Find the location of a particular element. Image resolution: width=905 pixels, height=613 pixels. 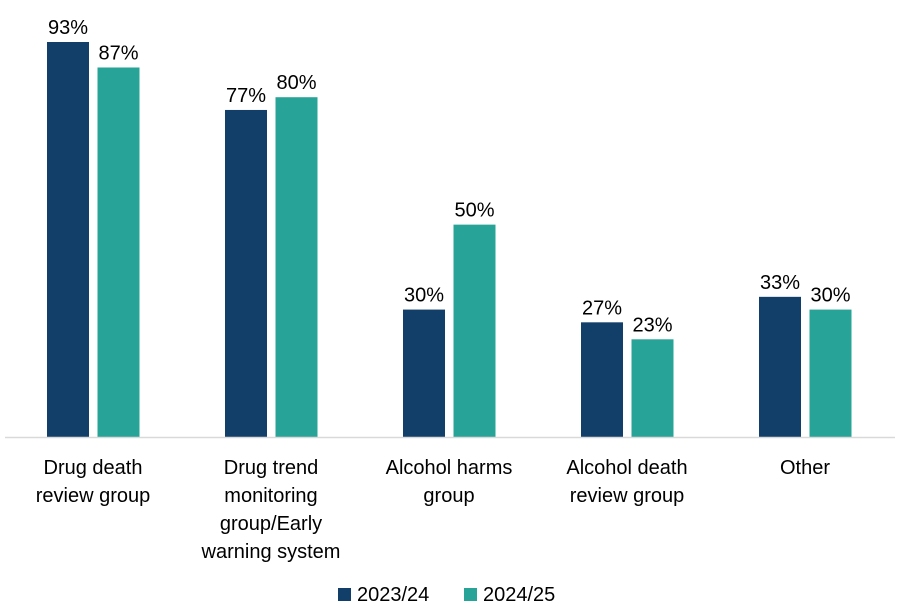

category-label: Alcohol death is located at coordinates (626, 468).